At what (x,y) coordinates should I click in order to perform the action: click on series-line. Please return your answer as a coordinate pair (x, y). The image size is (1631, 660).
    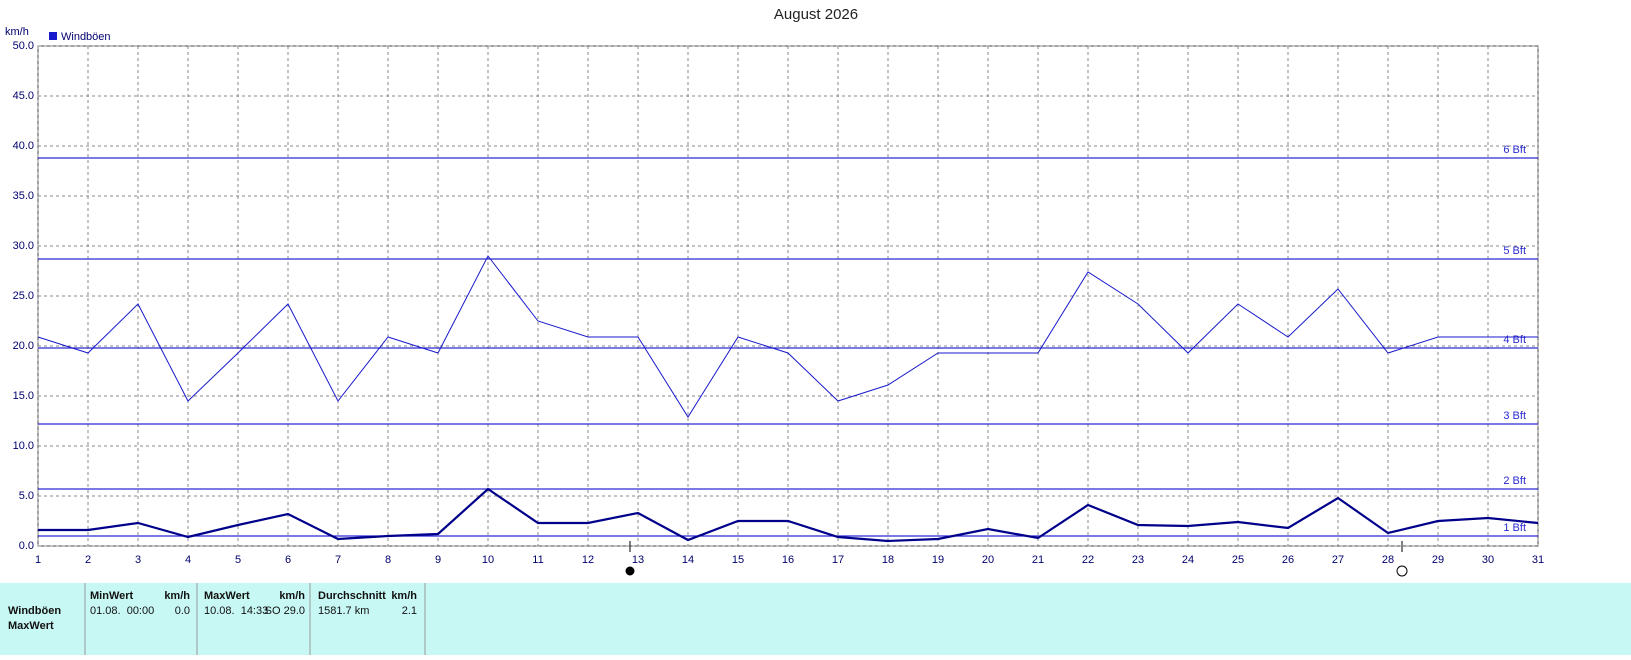
    Looking at the image, I should click on (788, 515).